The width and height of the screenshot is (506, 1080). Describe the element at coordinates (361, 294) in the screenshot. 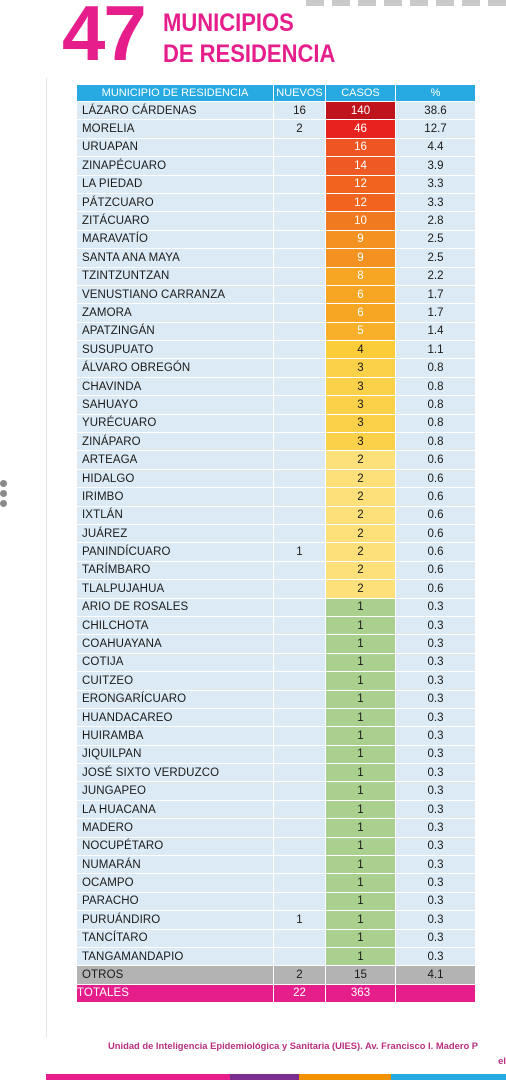

I see `casos-cell: 6` at that location.